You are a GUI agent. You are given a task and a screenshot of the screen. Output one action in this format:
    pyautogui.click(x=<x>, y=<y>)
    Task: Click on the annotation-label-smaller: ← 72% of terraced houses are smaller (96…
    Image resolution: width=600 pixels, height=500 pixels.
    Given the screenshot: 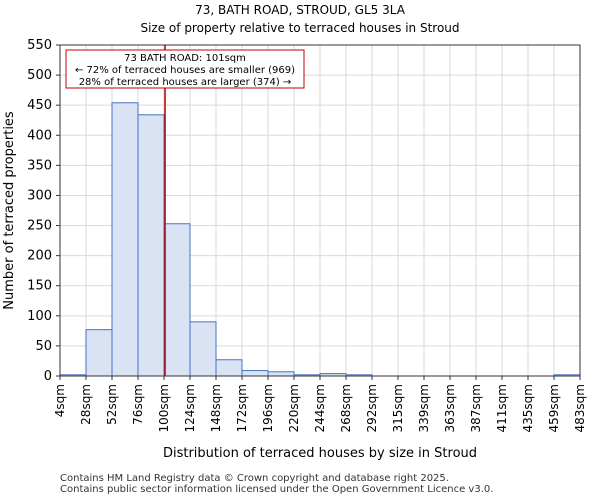 What is the action you would take?
    pyautogui.click(x=185, y=70)
    